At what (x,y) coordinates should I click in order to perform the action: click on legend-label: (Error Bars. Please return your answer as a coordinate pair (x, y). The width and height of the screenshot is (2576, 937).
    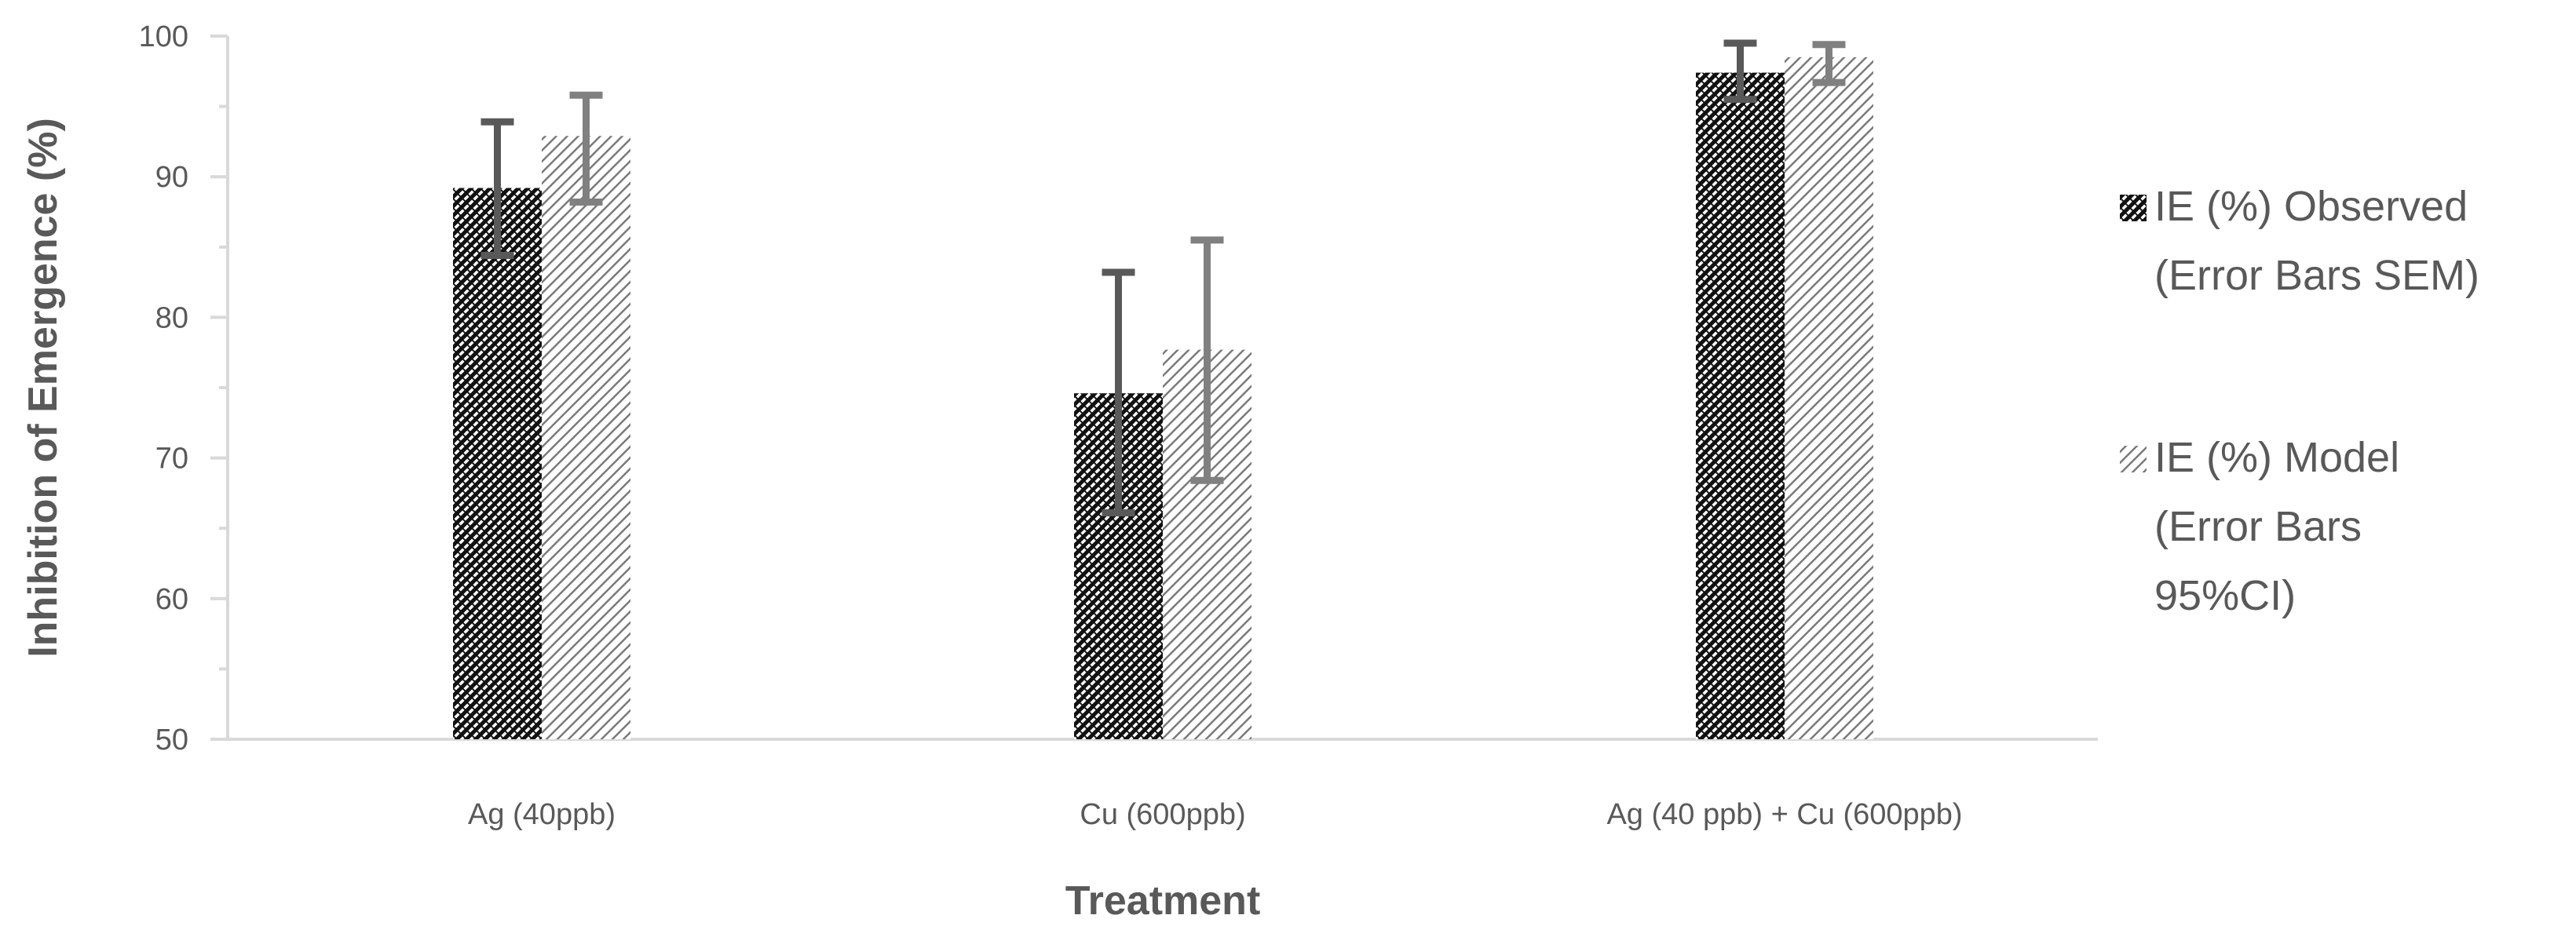
    Looking at the image, I should click on (2258, 526).